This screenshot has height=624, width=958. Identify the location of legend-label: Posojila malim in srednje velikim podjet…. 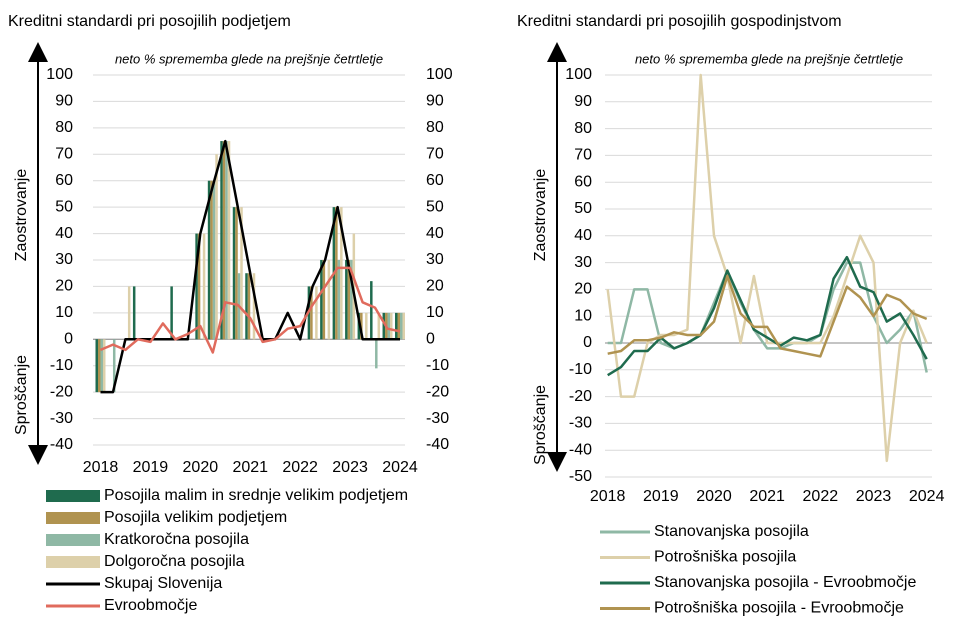
(256, 495).